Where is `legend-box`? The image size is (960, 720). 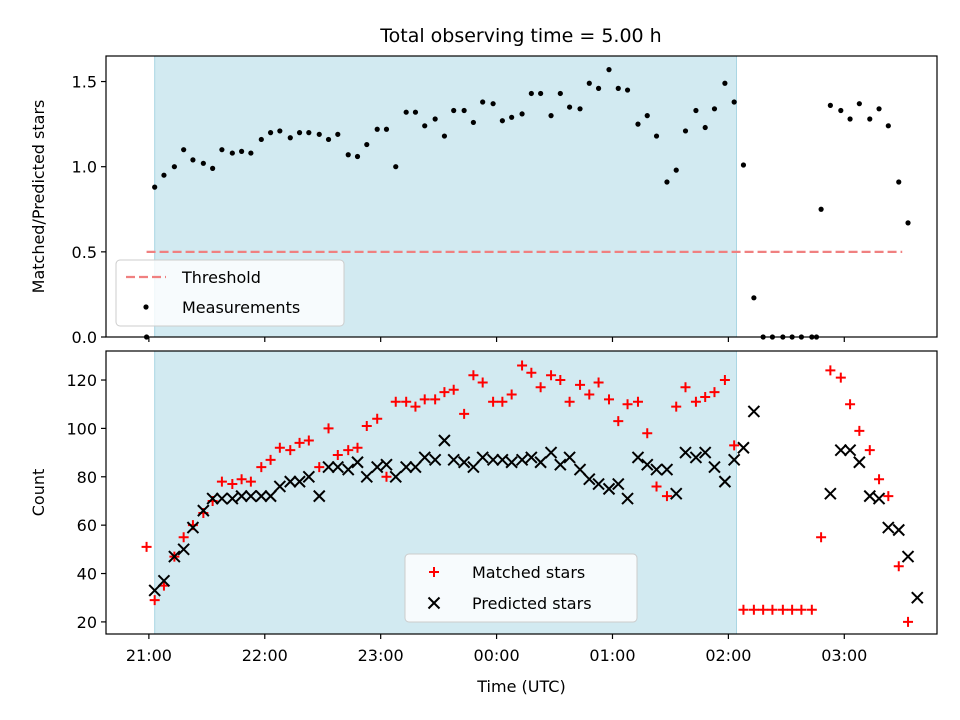 legend-box is located at coordinates (230, 293).